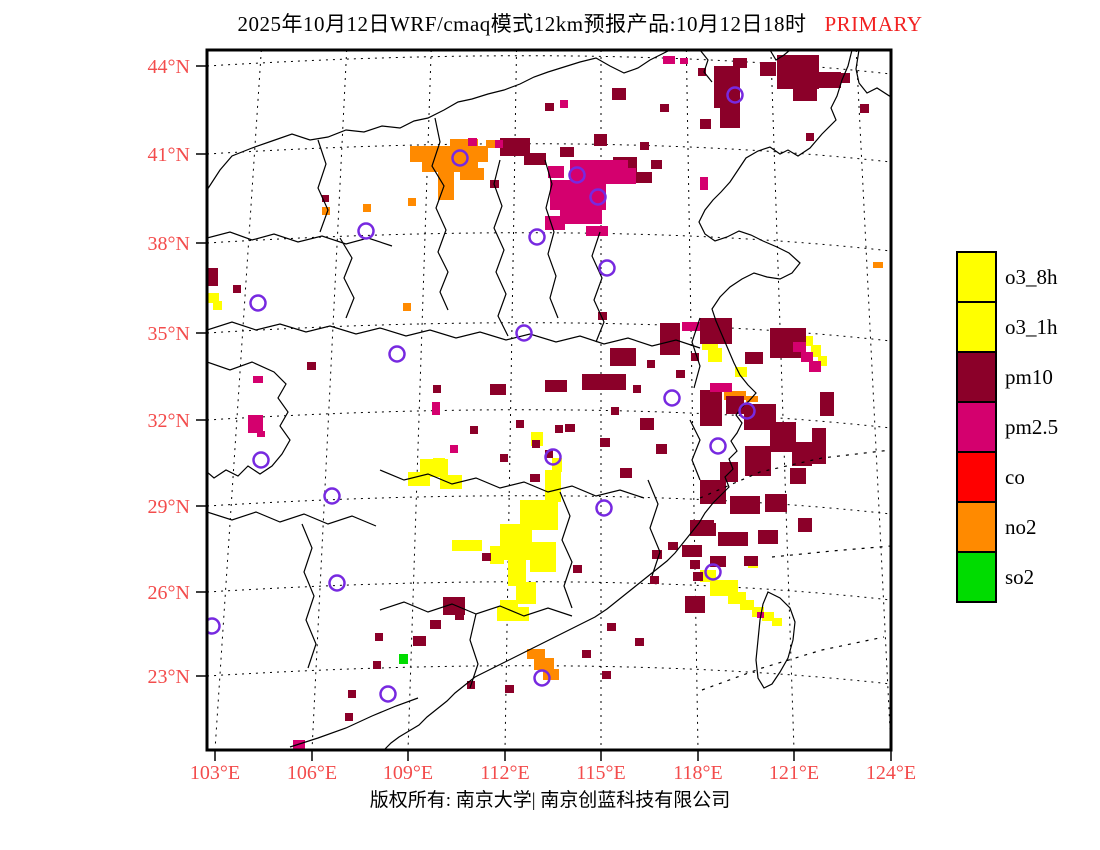 The image size is (1100, 850). What do you see at coordinates (249, 420) in the screenshot?
I see `province-border-sichuan` at bounding box center [249, 420].